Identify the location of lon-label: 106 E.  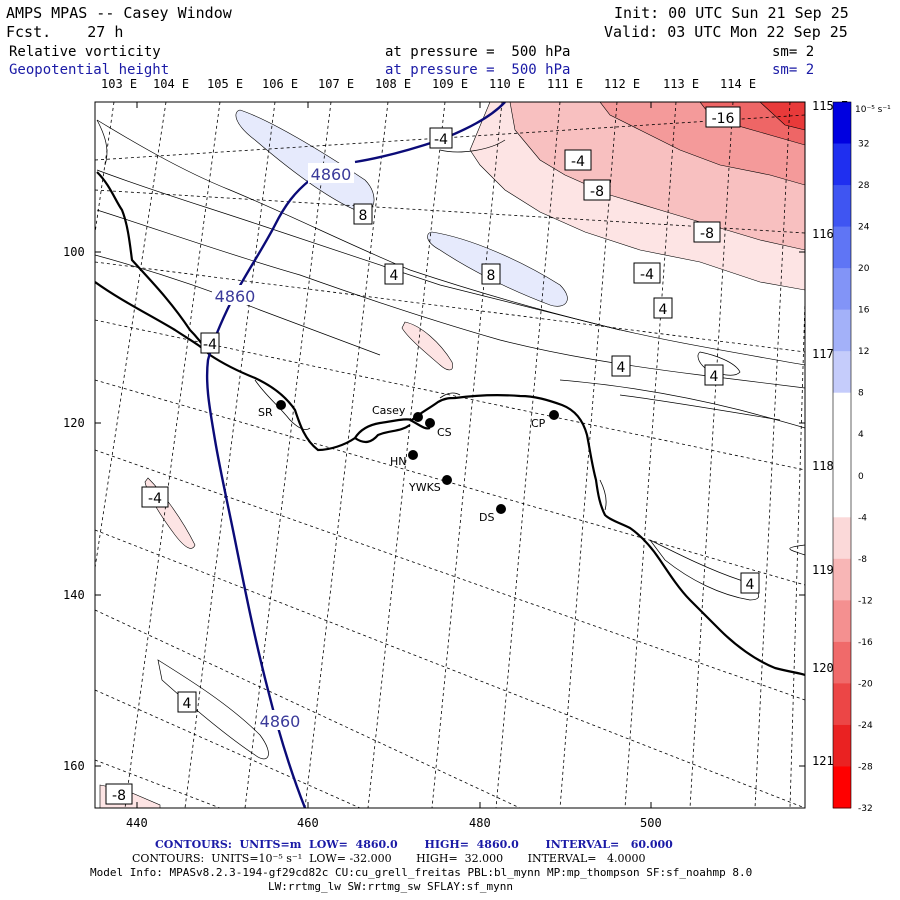
(280, 84).